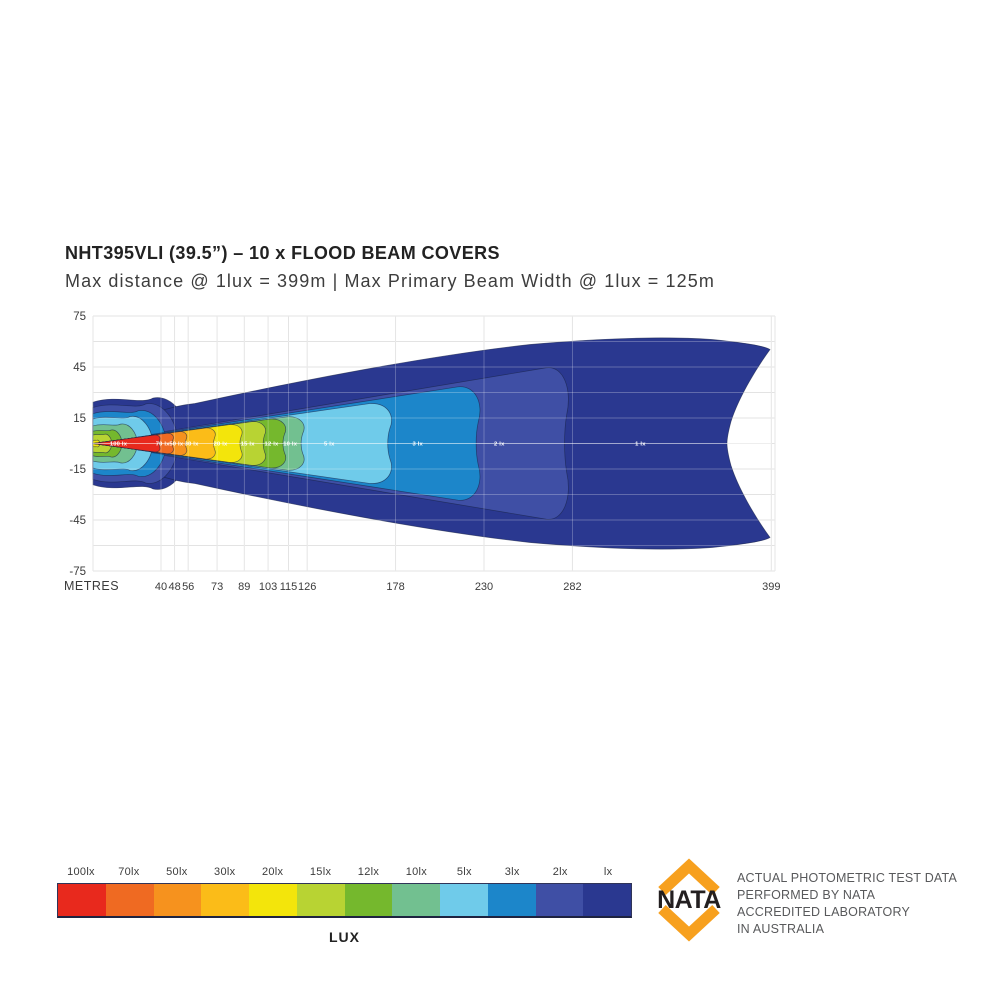 The image size is (1000, 1000). What do you see at coordinates (248, 445) in the screenshot?
I see `contour-label-15lx: 15 lx` at bounding box center [248, 445].